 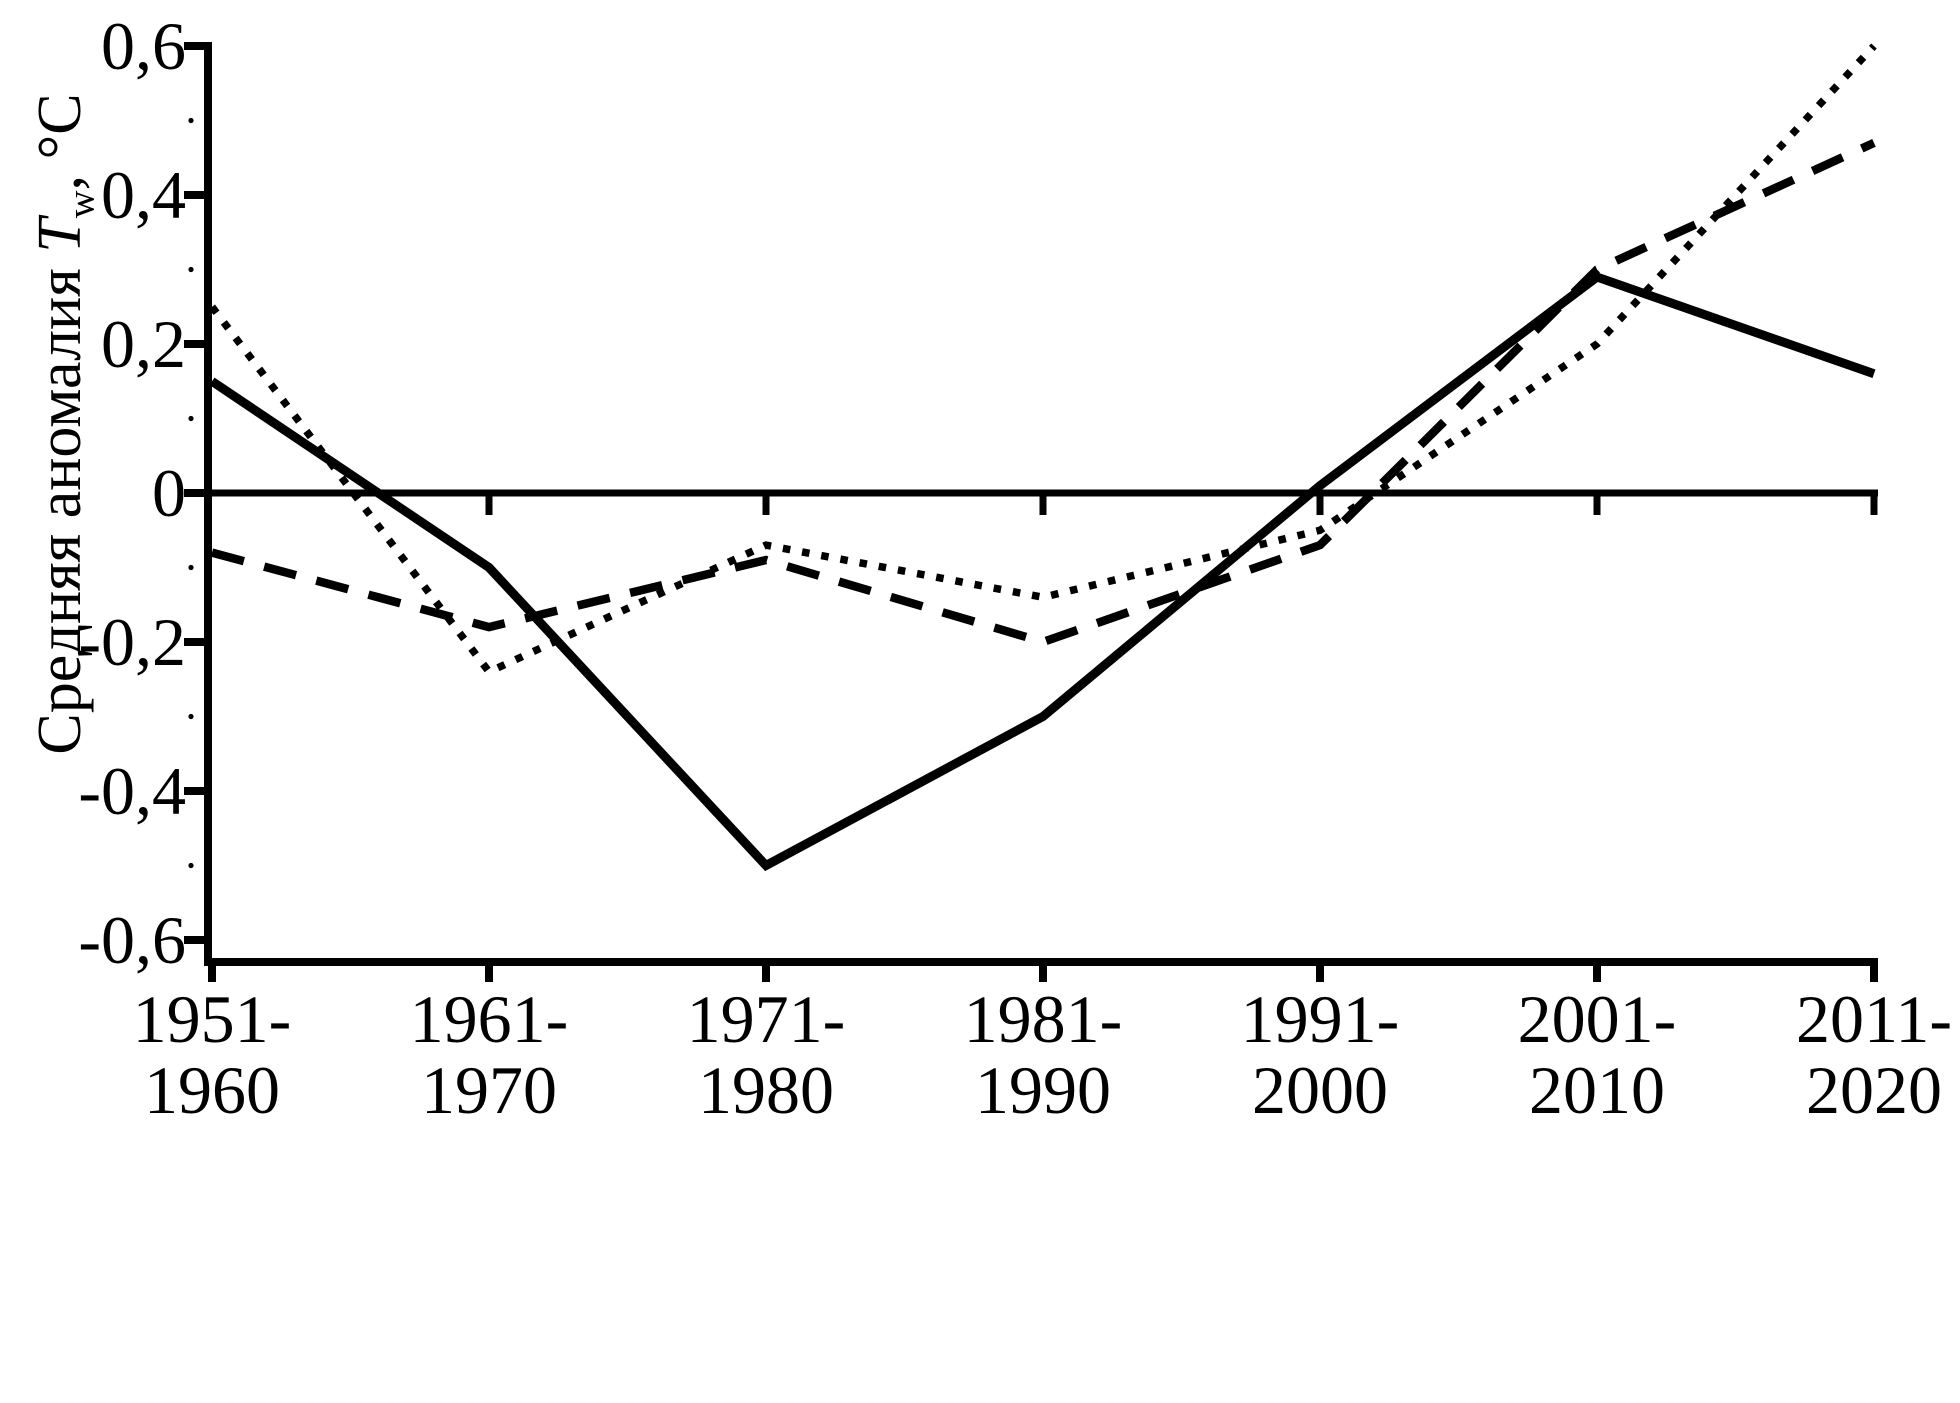 I want to click on y-tick-label-0,2: 0,2, so click(x=143, y=344).